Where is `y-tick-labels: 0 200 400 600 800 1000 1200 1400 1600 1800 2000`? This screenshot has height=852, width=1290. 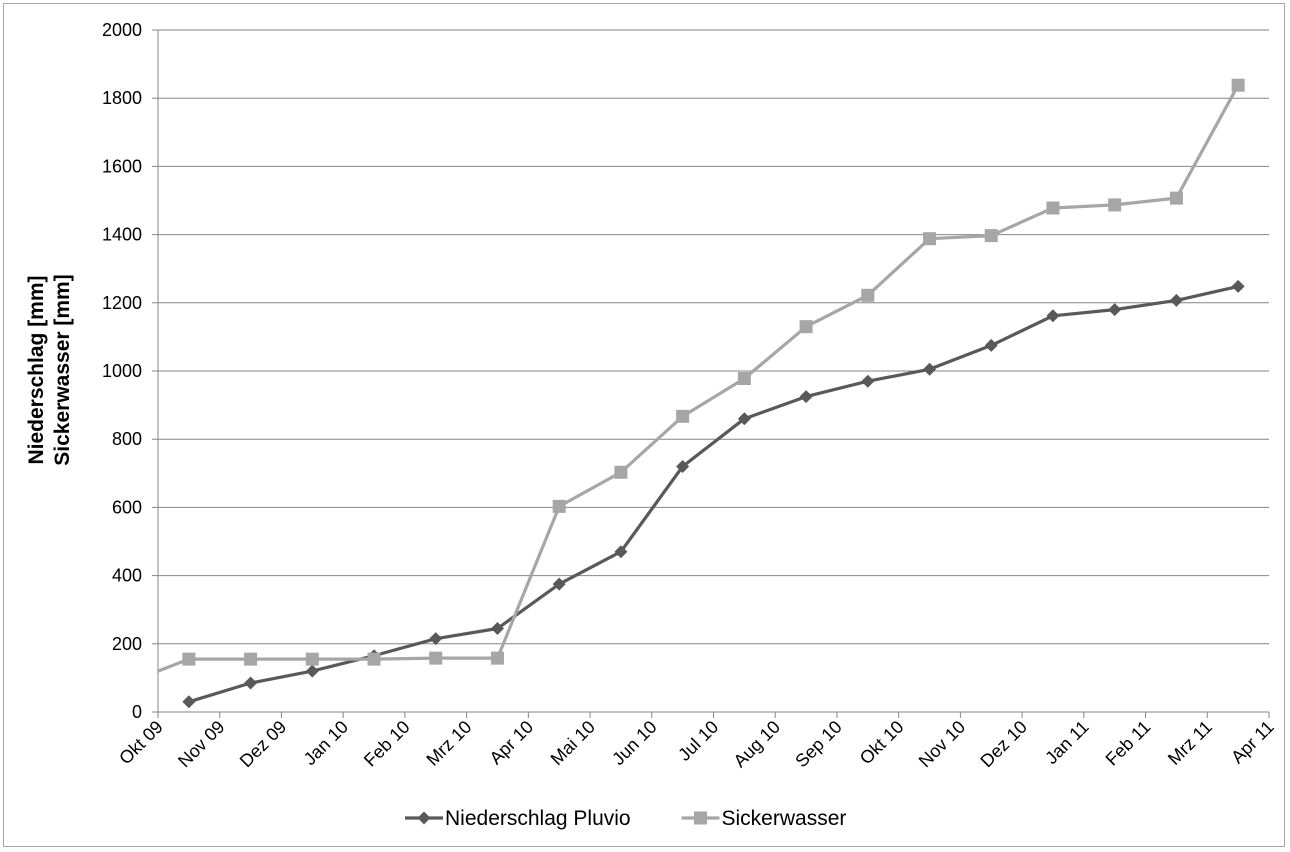
y-tick-labels: 0 200 400 600 800 1000 1200 1400 1600 1800 2000 is located at coordinates (122, 371).